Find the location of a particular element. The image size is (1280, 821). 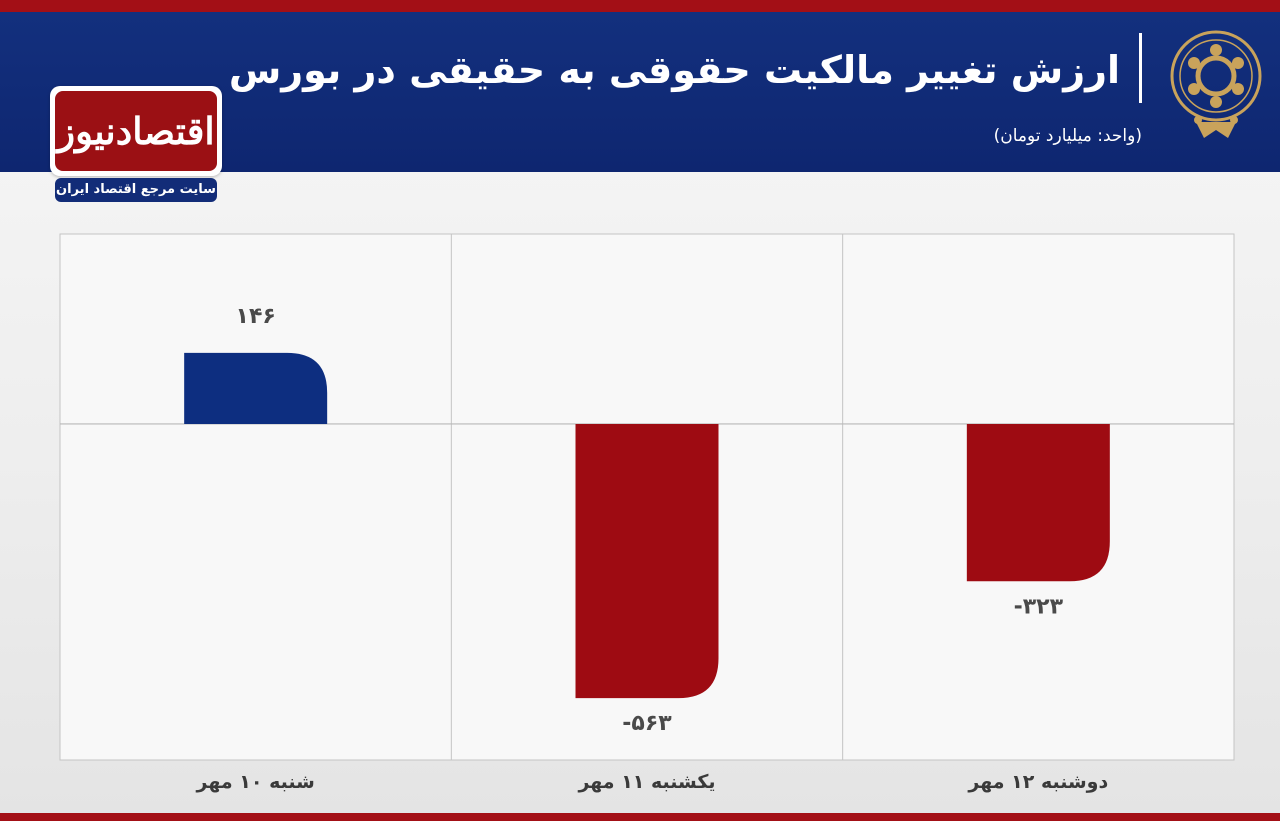

top-stripe is located at coordinates (640, 6).